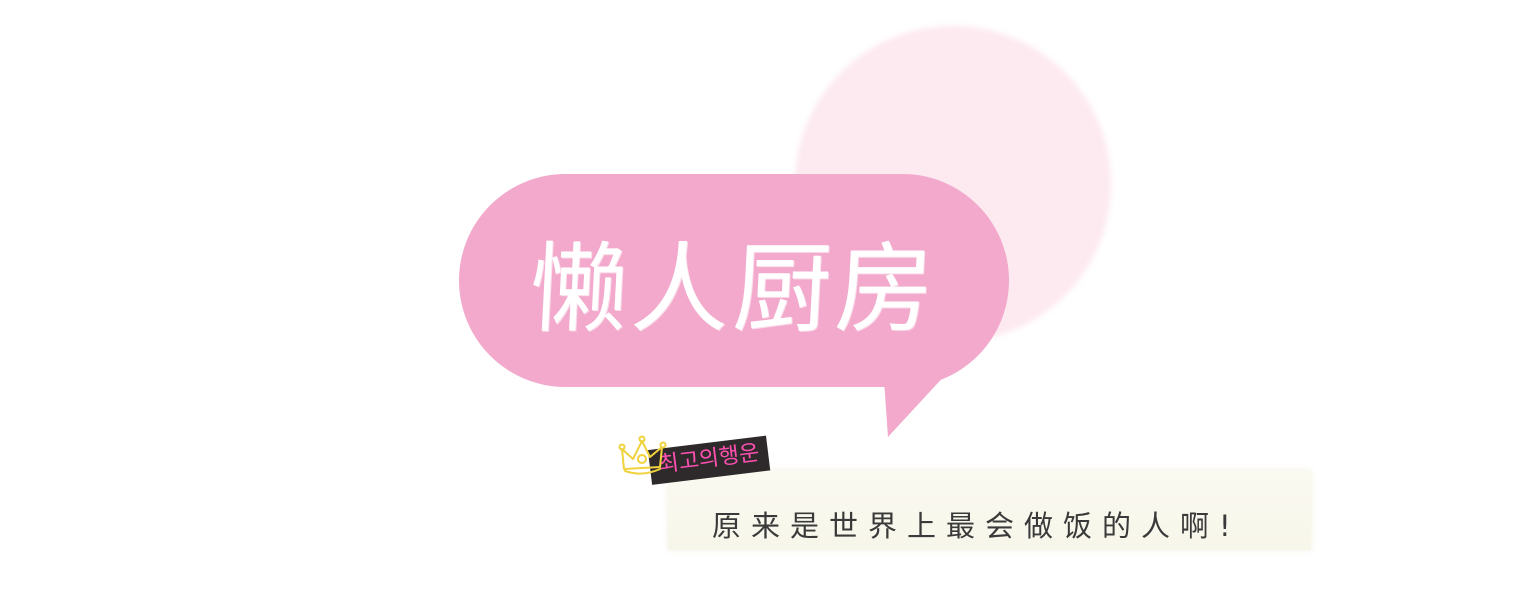 Image resolution: width=1536 pixels, height=613 pixels. I want to click on banner-title: 懒人厨房, so click(733, 289).